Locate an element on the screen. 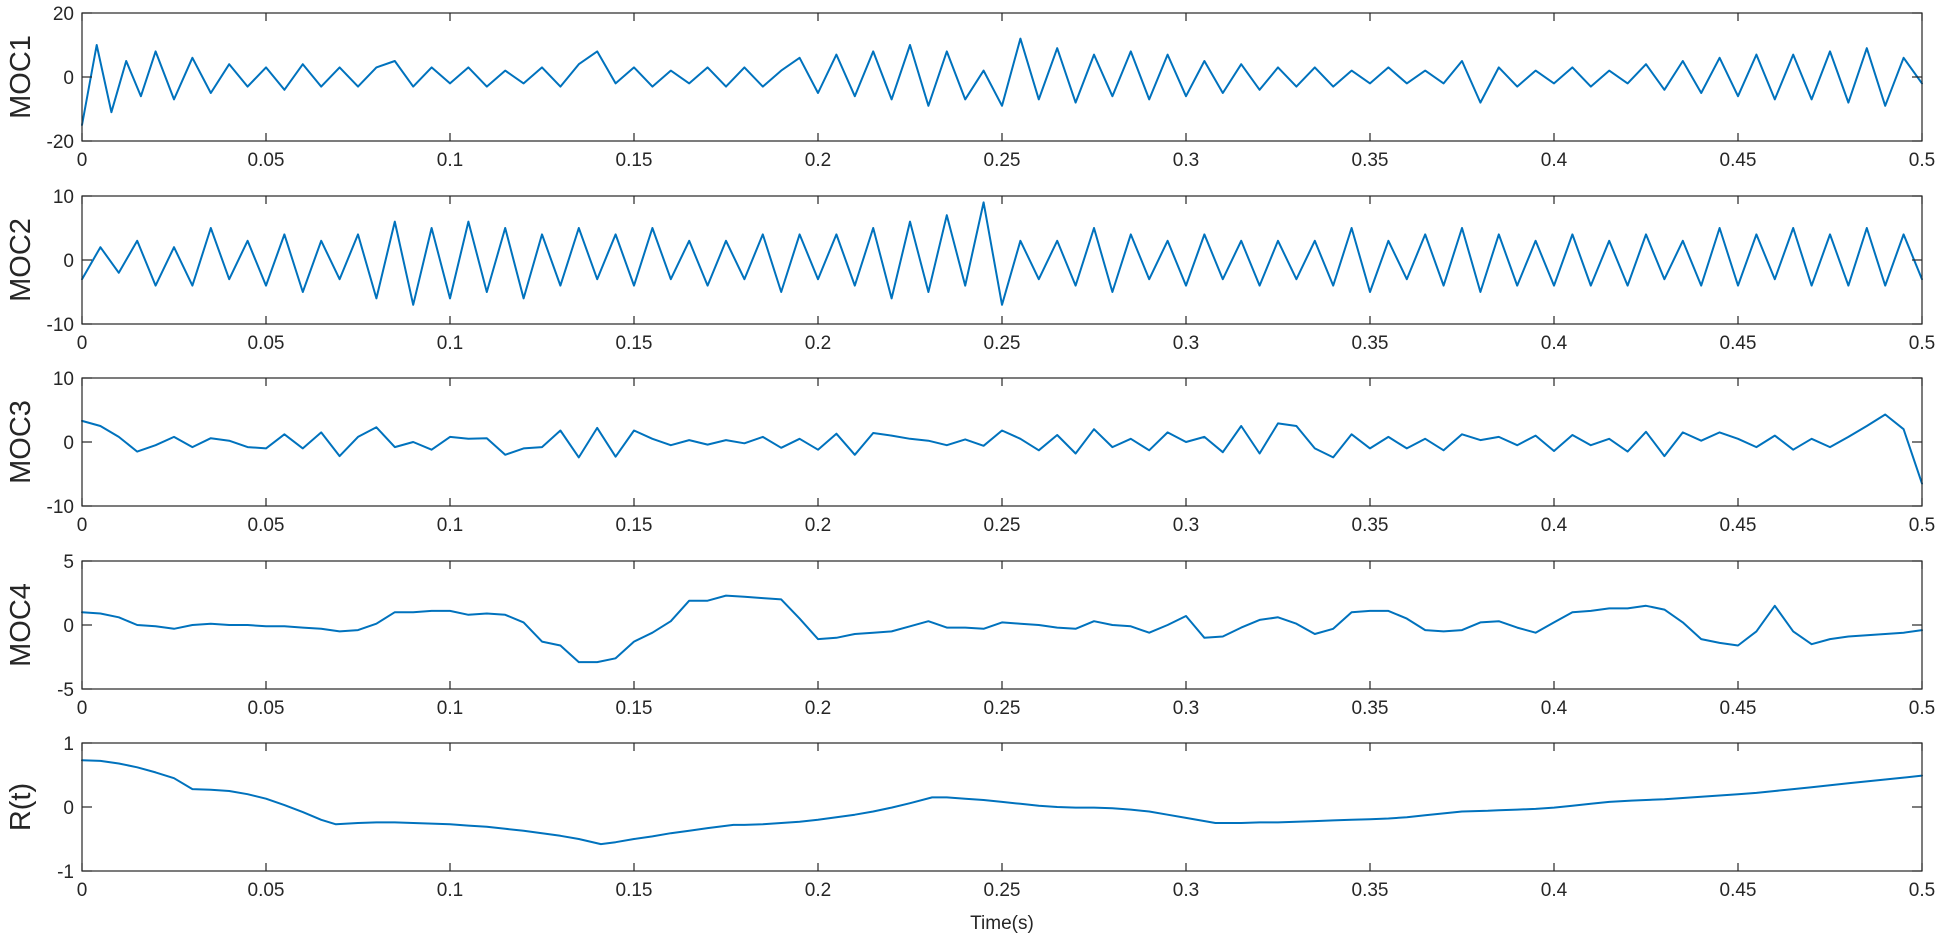  y-tick-label: 5 is located at coordinates (68, 562).